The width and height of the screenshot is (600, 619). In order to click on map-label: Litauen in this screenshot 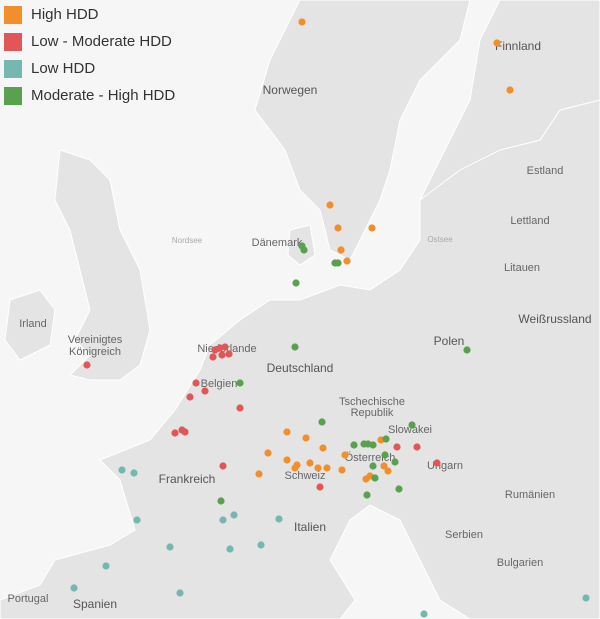, I will do `click(522, 268)`.